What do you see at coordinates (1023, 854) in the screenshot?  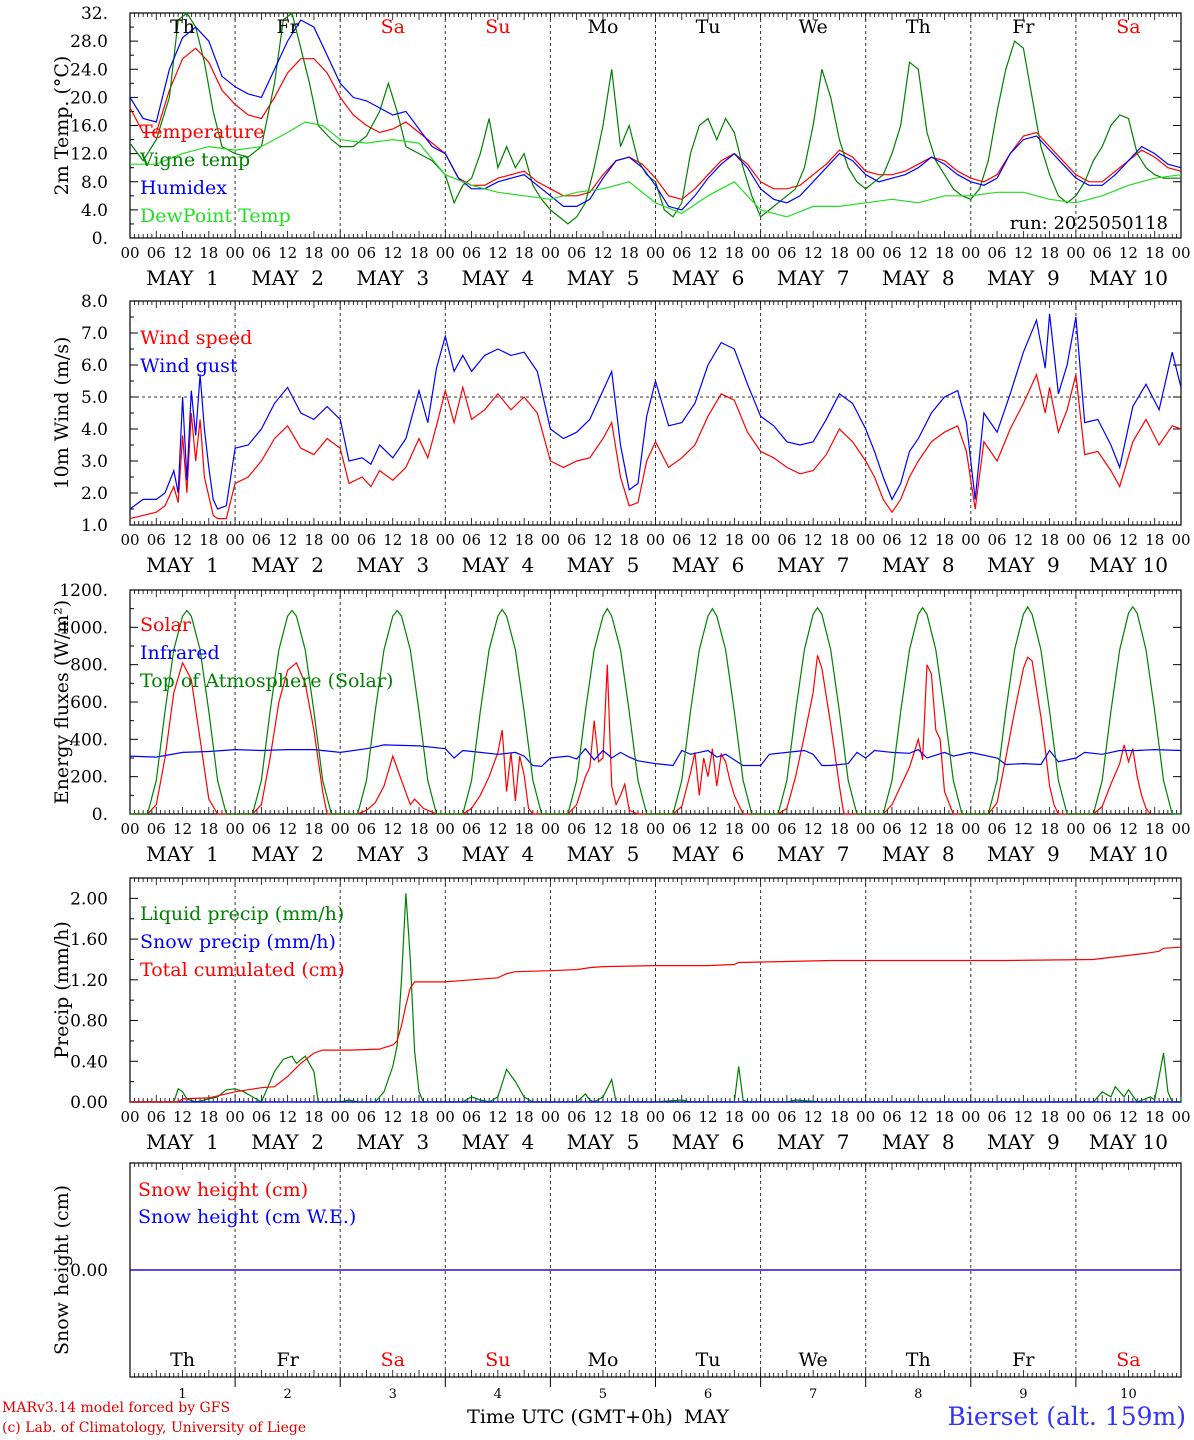 I see `date-label: MAY 9` at bounding box center [1023, 854].